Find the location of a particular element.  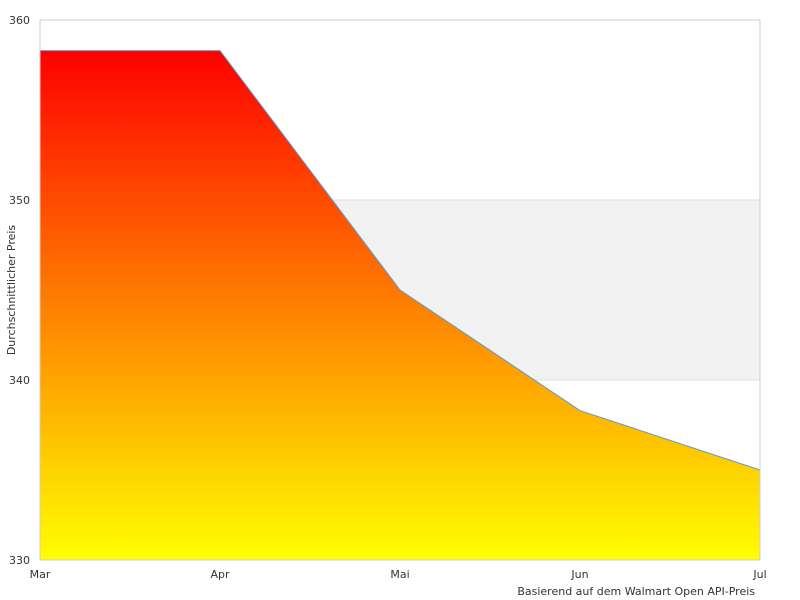

x-tick-label-mai: Mai is located at coordinates (399, 574).